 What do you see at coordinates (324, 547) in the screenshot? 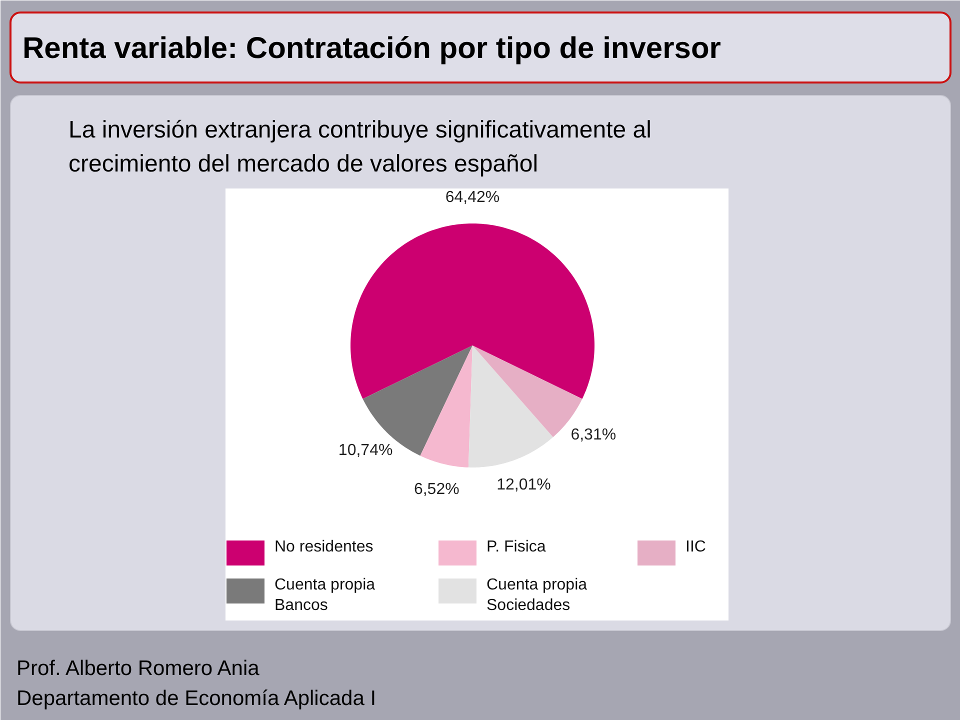
I see `legend-label: No residentes` at bounding box center [324, 547].